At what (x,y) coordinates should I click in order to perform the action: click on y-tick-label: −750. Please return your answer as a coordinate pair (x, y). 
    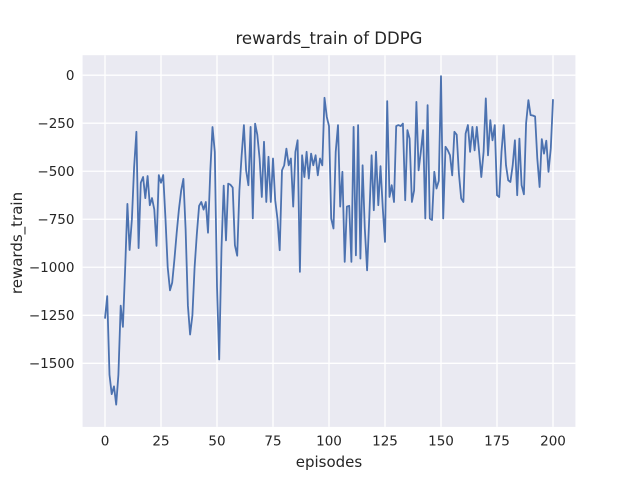
    Looking at the image, I should click on (55, 220).